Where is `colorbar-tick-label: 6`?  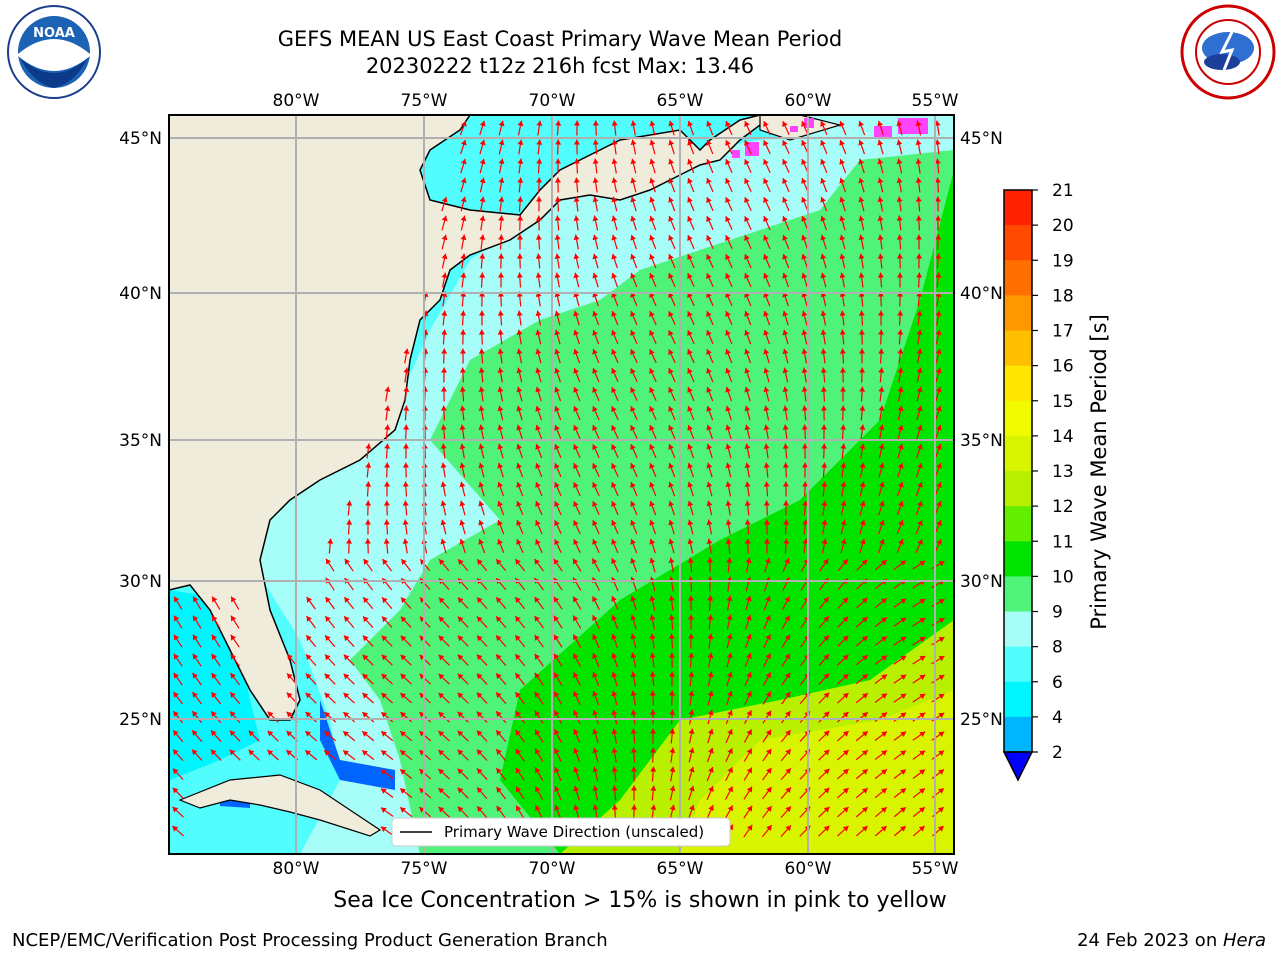
colorbar-tick-label: 6 is located at coordinates (1057, 683).